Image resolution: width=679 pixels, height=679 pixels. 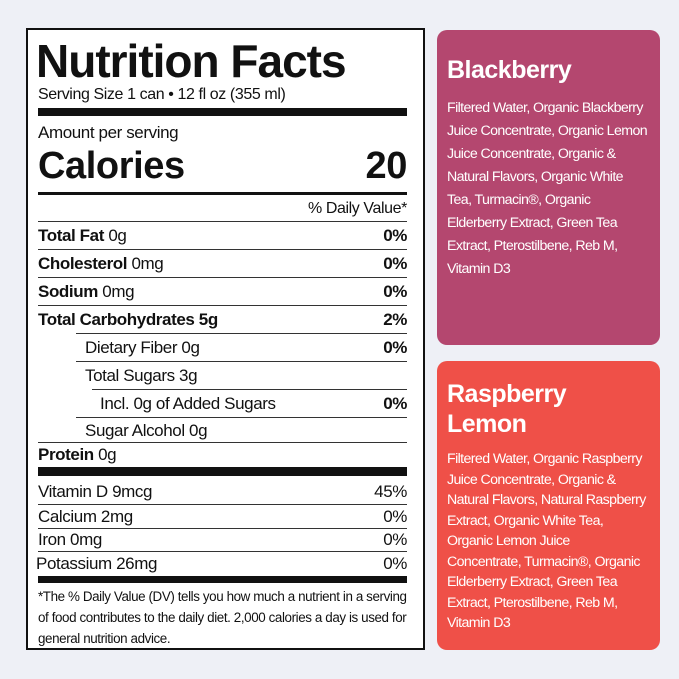 What do you see at coordinates (77, 454) in the screenshot?
I see `nutrient-row: Protein 0g` at bounding box center [77, 454].